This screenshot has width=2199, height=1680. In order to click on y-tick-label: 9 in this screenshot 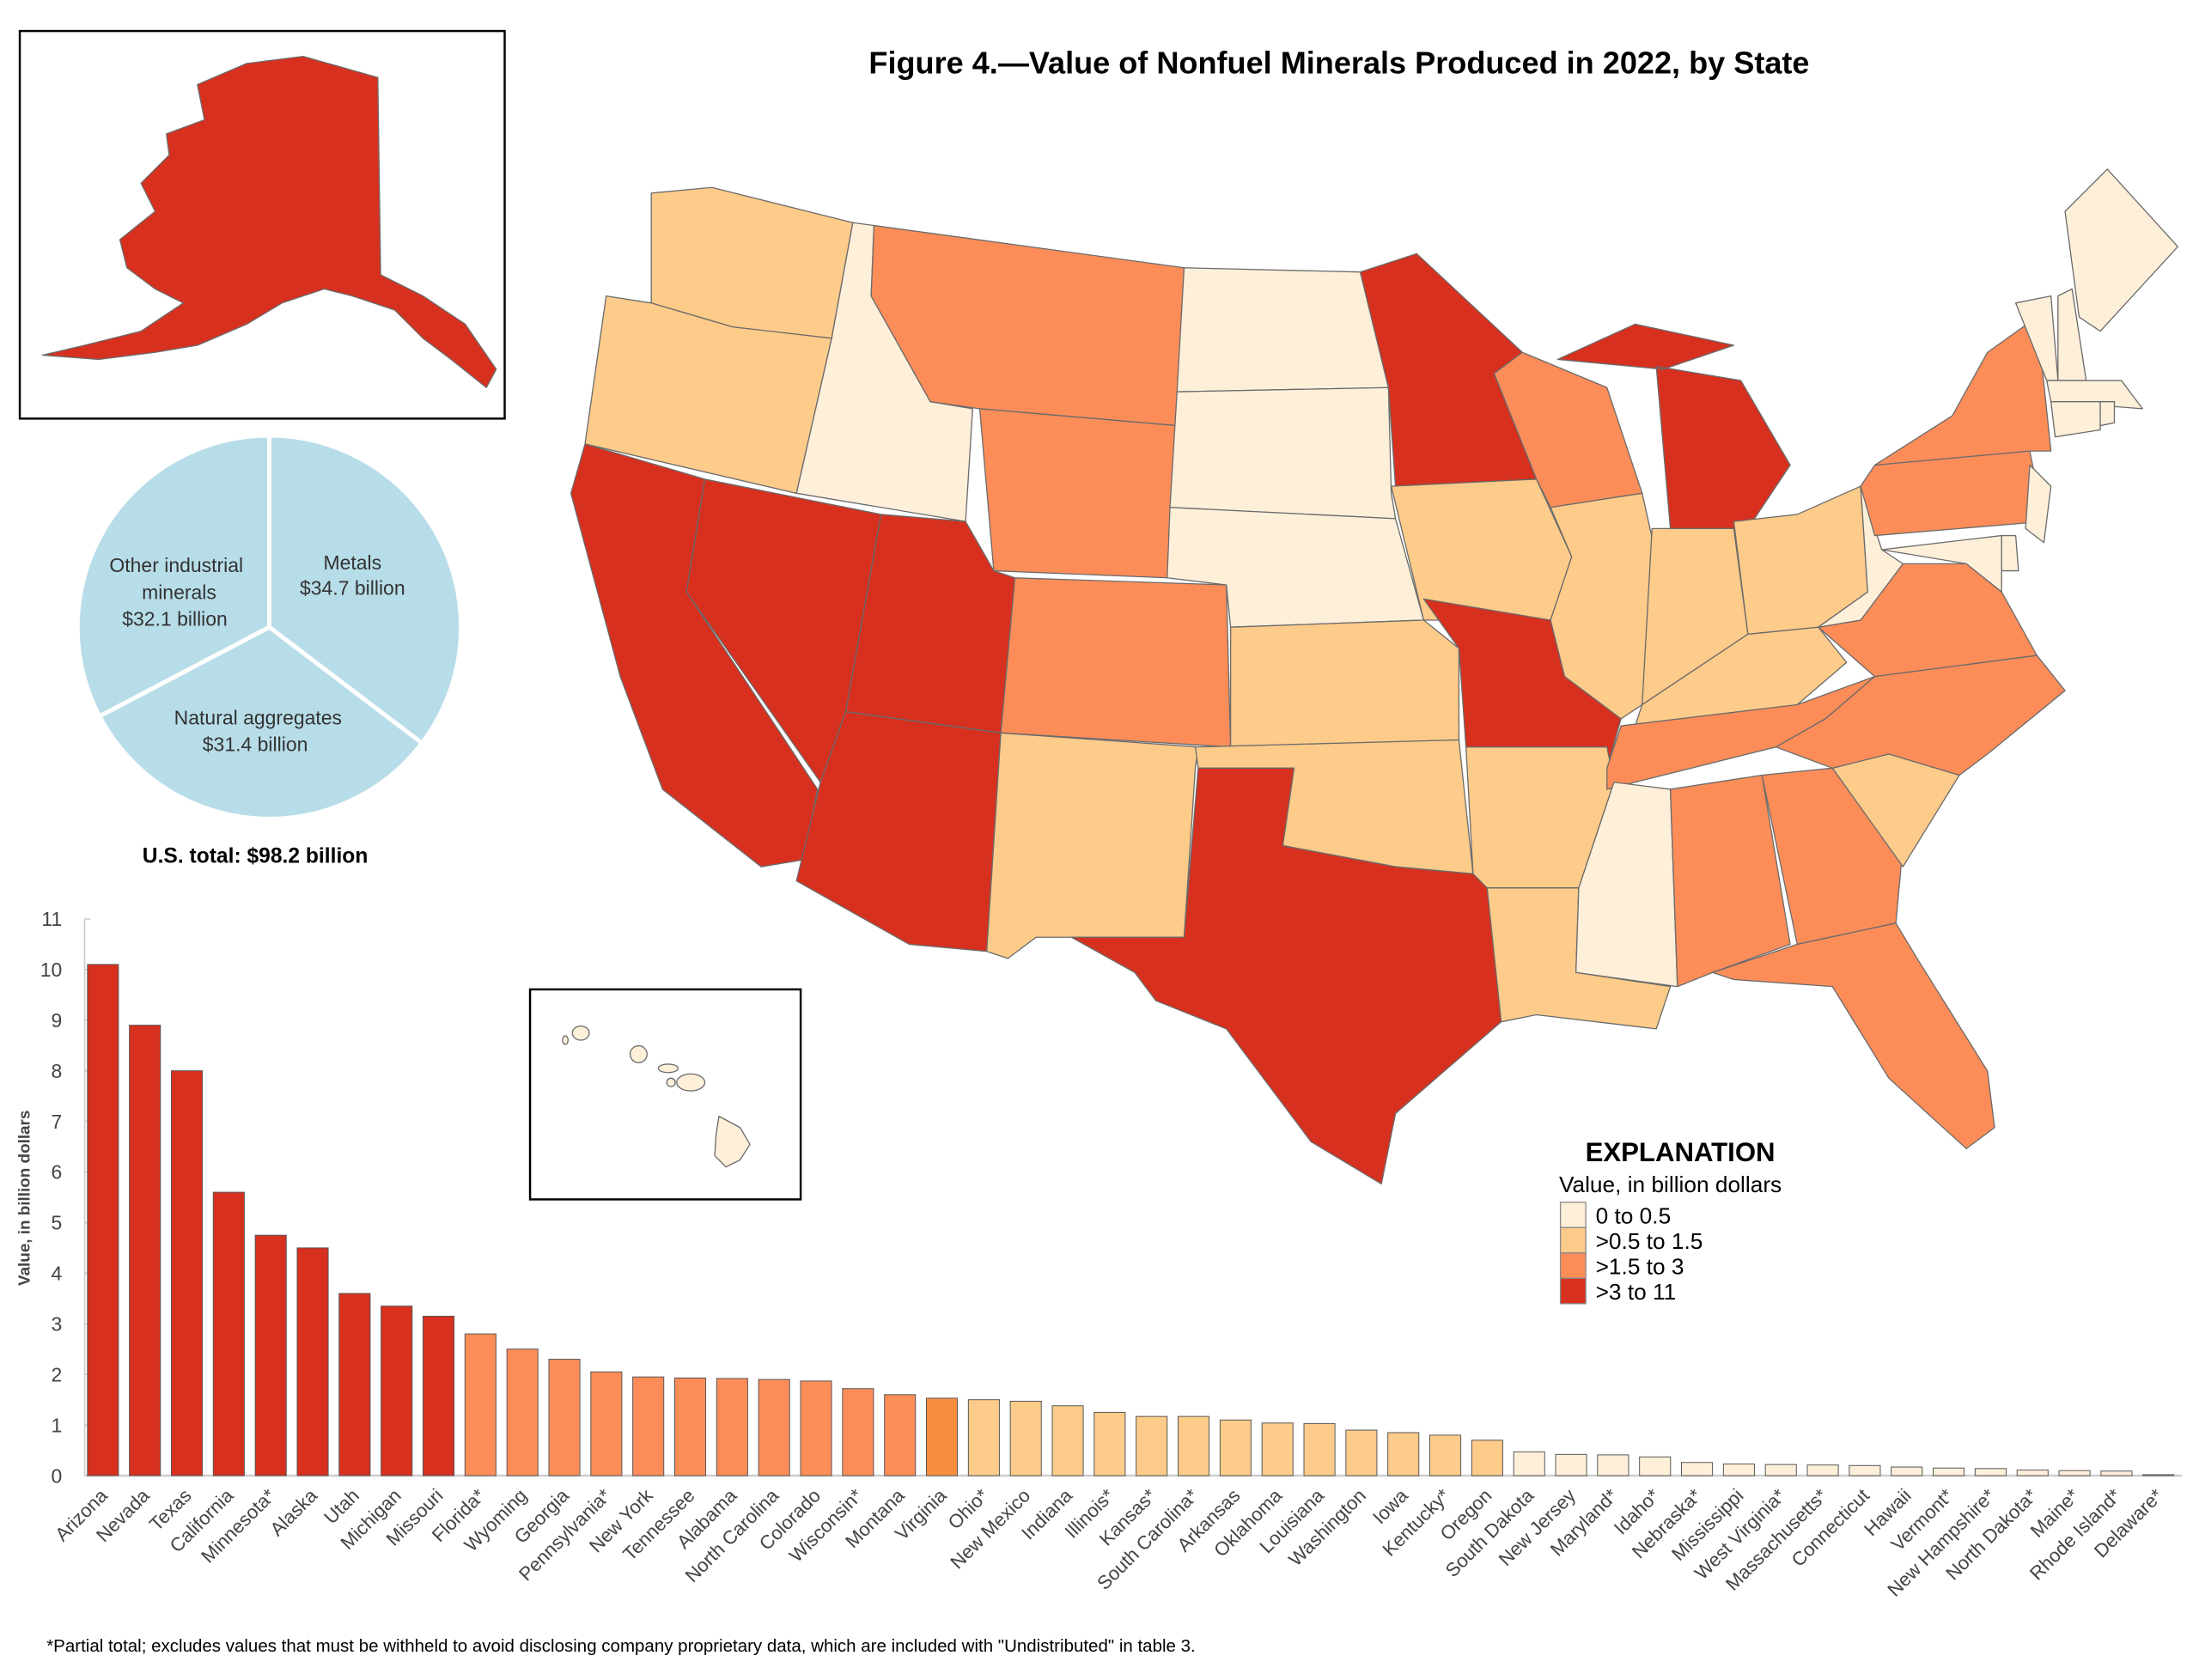, I will do `click(56, 1021)`.